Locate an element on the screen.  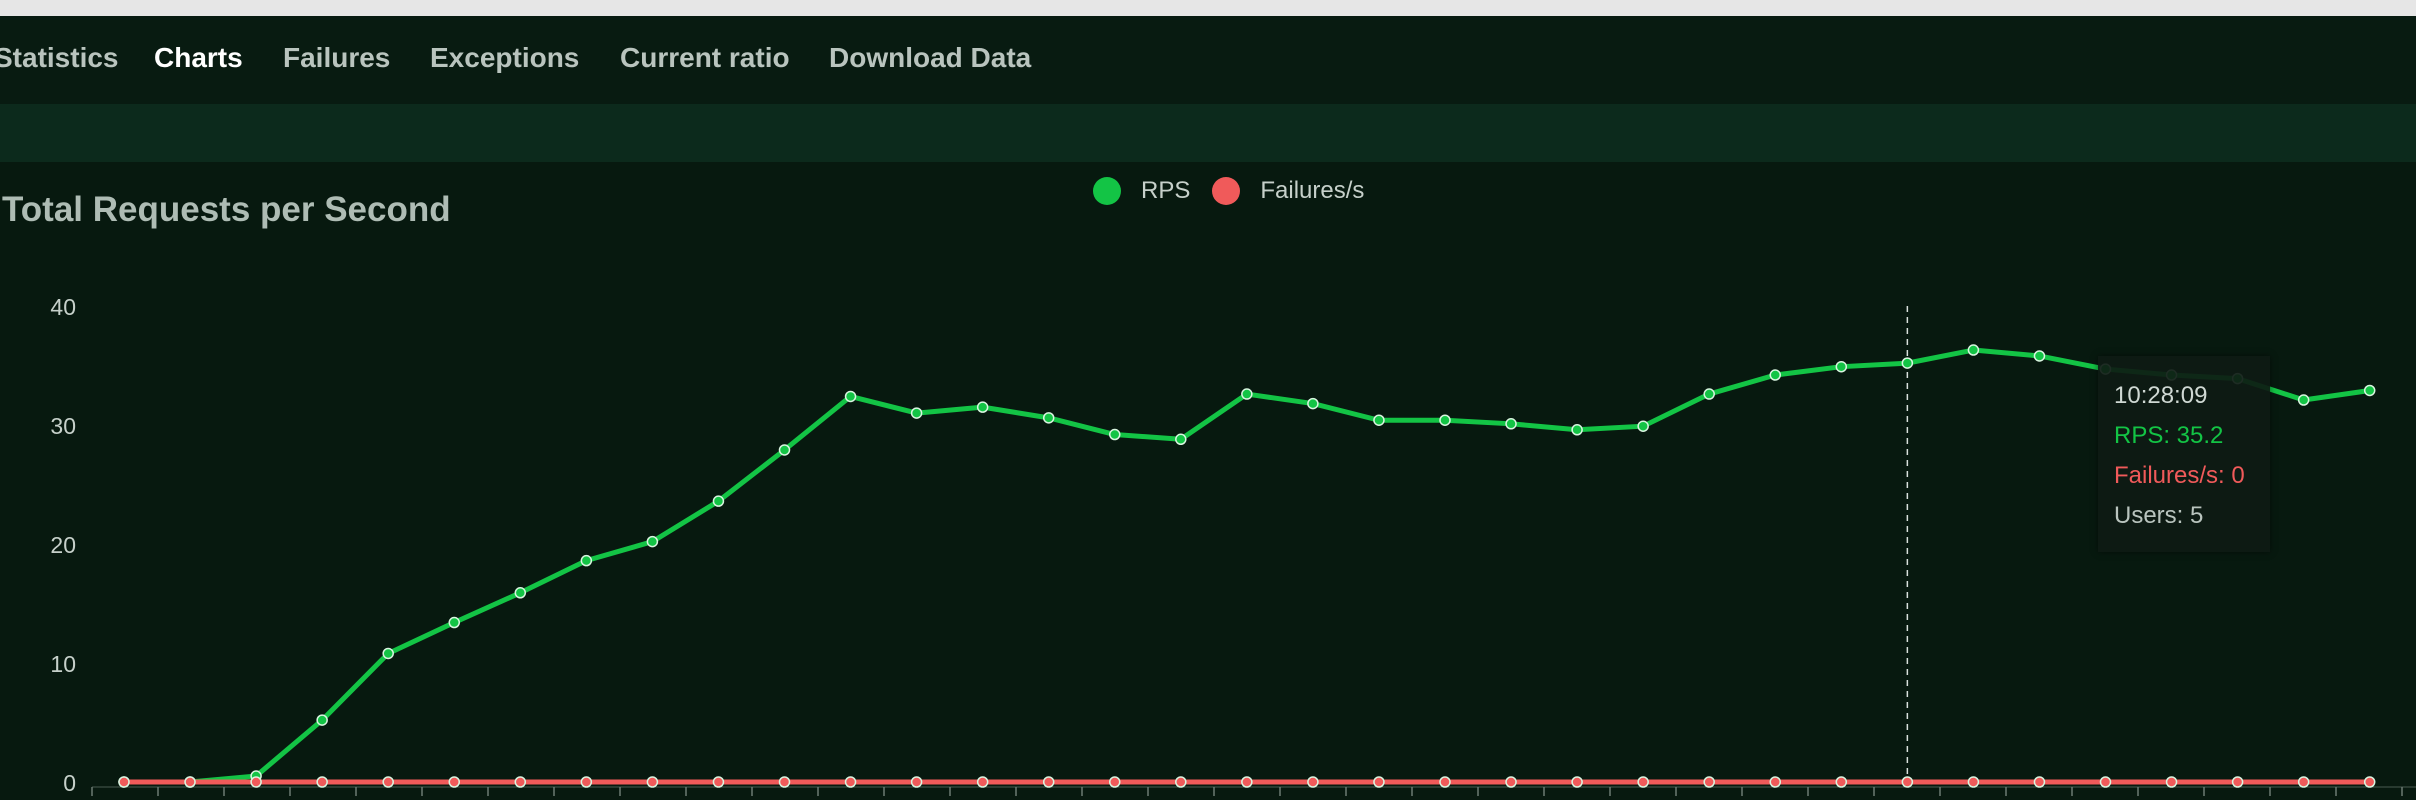
y-tick-label: 0 is located at coordinates (69, 783).